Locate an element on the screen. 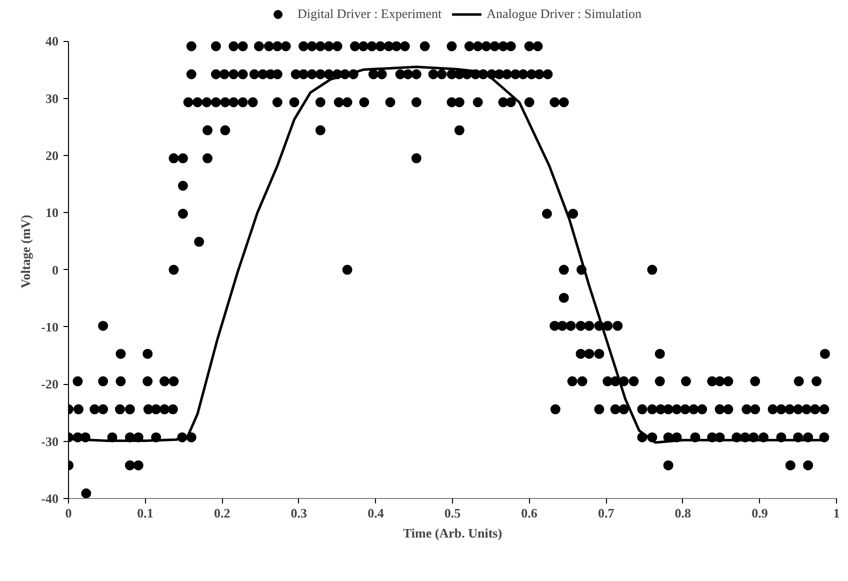 The width and height of the screenshot is (848, 581). x-tick-label: 0.1 is located at coordinates (145, 513).